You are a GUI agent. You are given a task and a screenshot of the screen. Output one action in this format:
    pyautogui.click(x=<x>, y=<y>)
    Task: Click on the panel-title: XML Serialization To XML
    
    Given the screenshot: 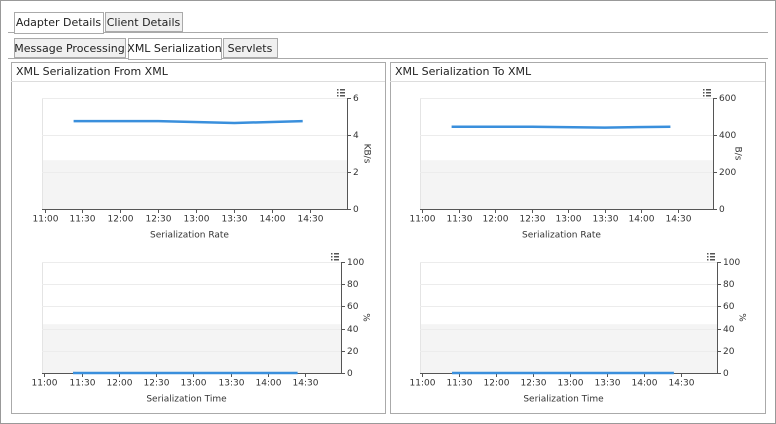 What is the action you would take?
    pyautogui.click(x=463, y=71)
    